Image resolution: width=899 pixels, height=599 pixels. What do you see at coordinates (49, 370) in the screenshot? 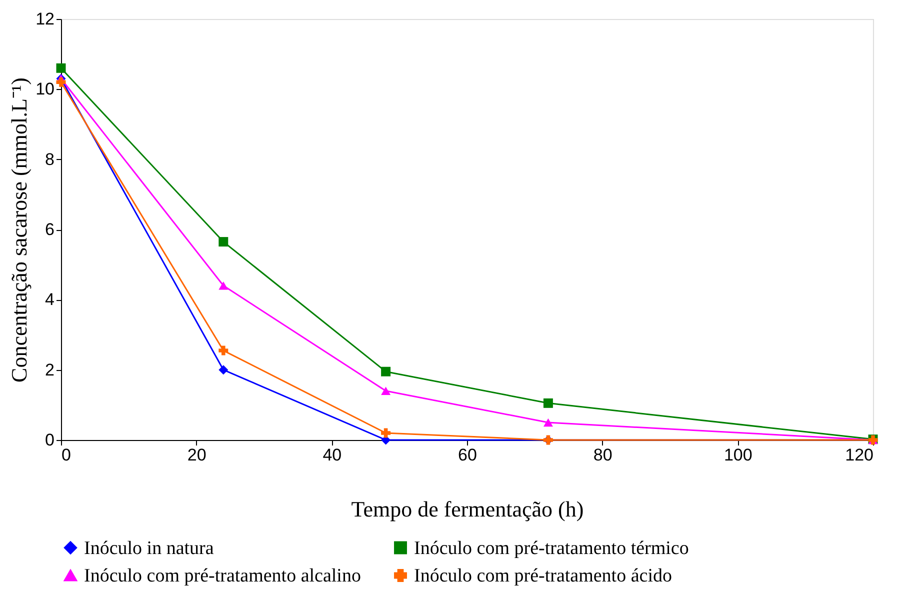
I see `y-tick-label: 2` at bounding box center [49, 370].